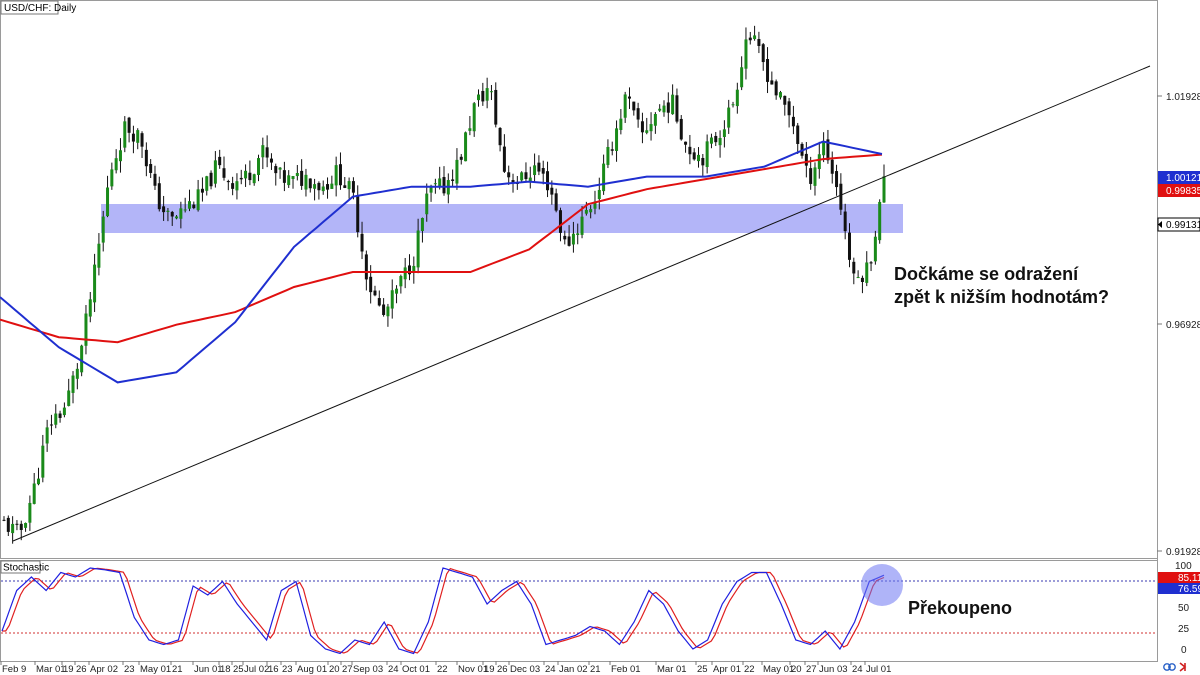 The width and height of the screenshot is (1200, 675). Describe the element at coordinates (502, 218) in the screenshot. I see `resistance-zone` at that location.